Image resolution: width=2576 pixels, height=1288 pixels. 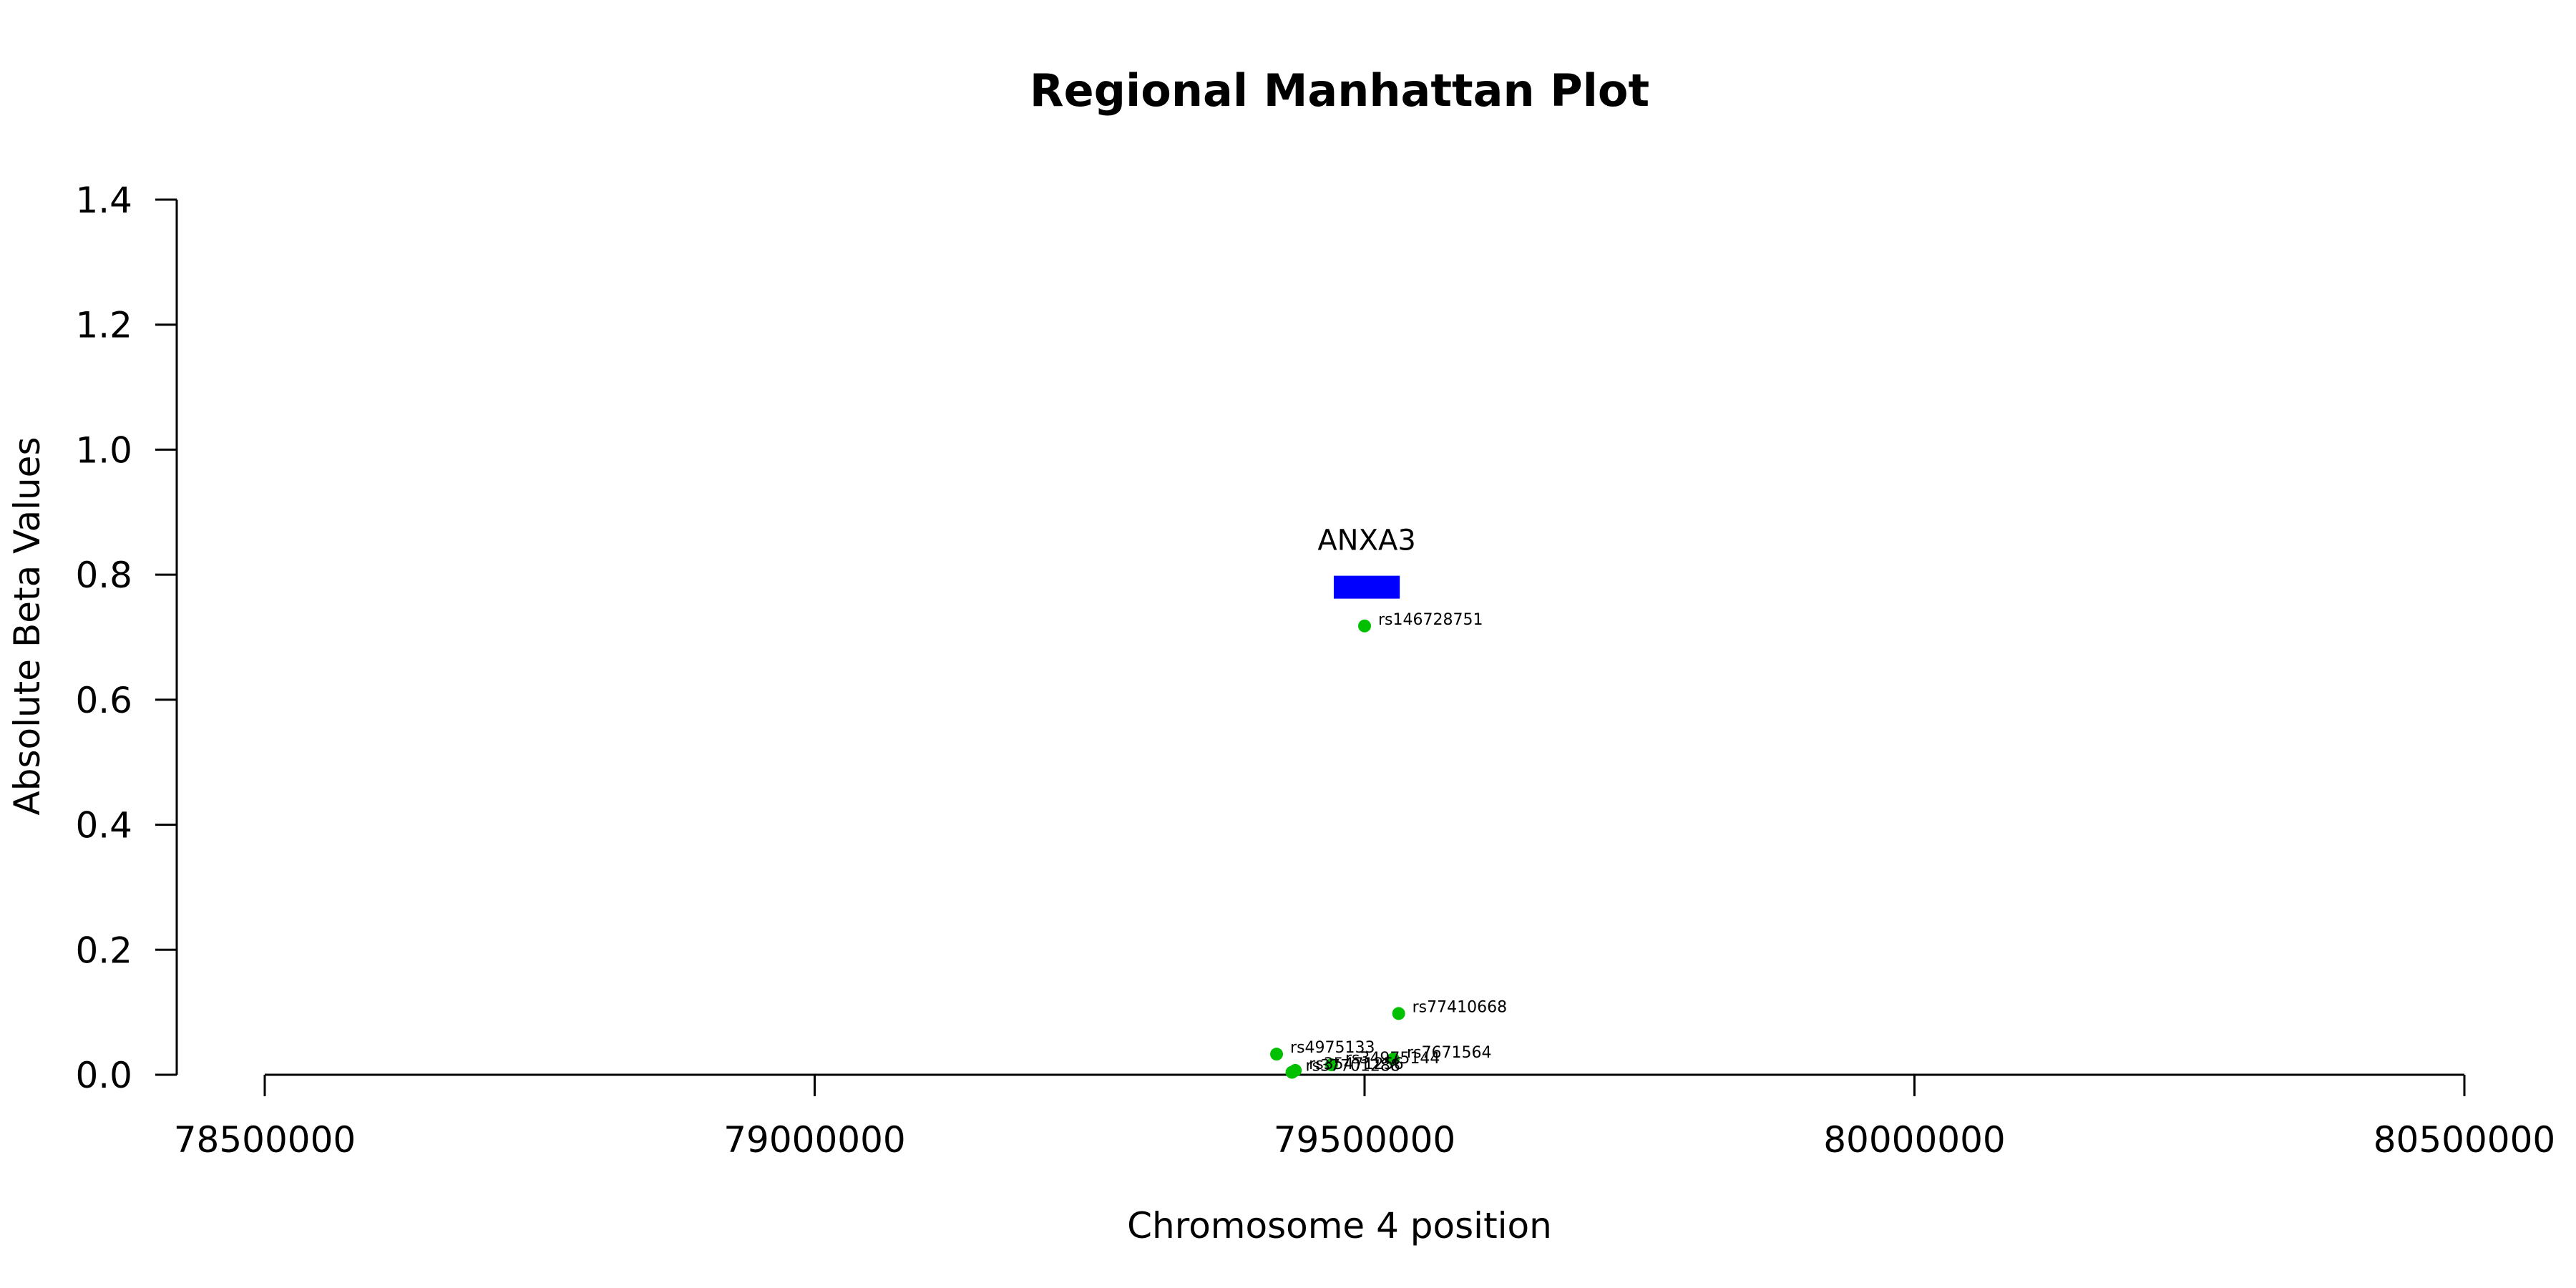 I want to click on snp-label: rs7671564, so click(x=1449, y=1053).